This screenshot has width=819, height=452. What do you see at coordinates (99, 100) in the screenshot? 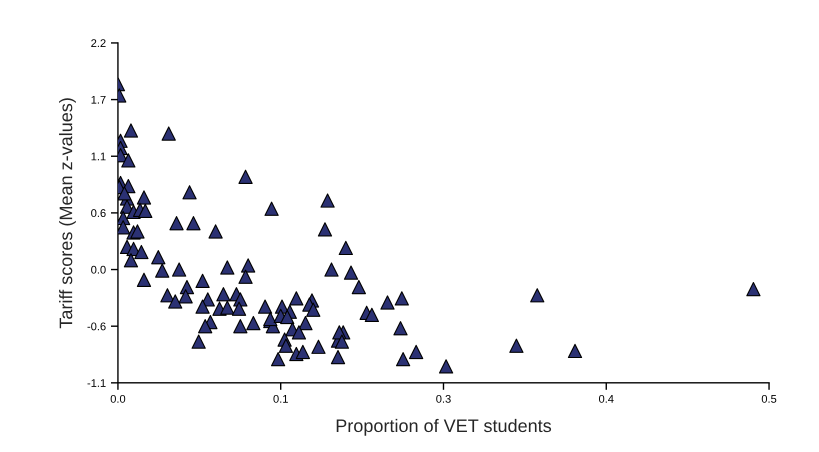
I see `y-tick-label: 1.7` at bounding box center [99, 100].